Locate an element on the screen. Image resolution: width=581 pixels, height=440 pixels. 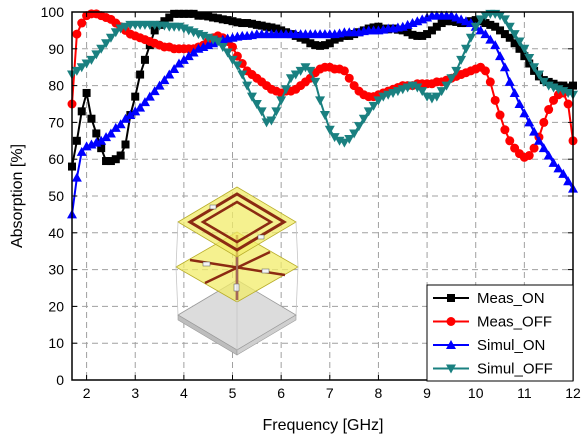
y-tick-label: 60 is located at coordinates (56, 159).